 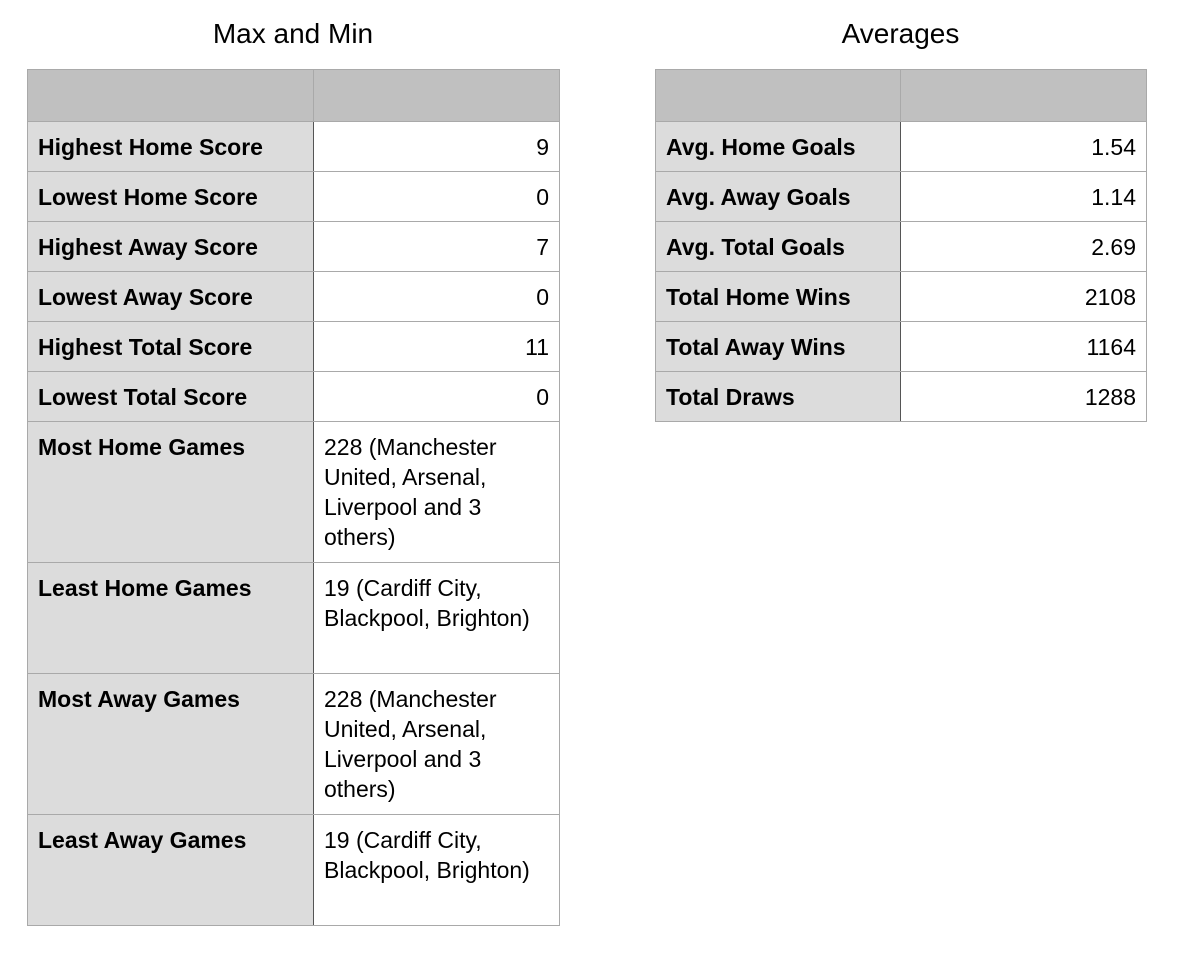 I want to click on table-row: Total Home Wins 2108, so click(x=901, y=296).